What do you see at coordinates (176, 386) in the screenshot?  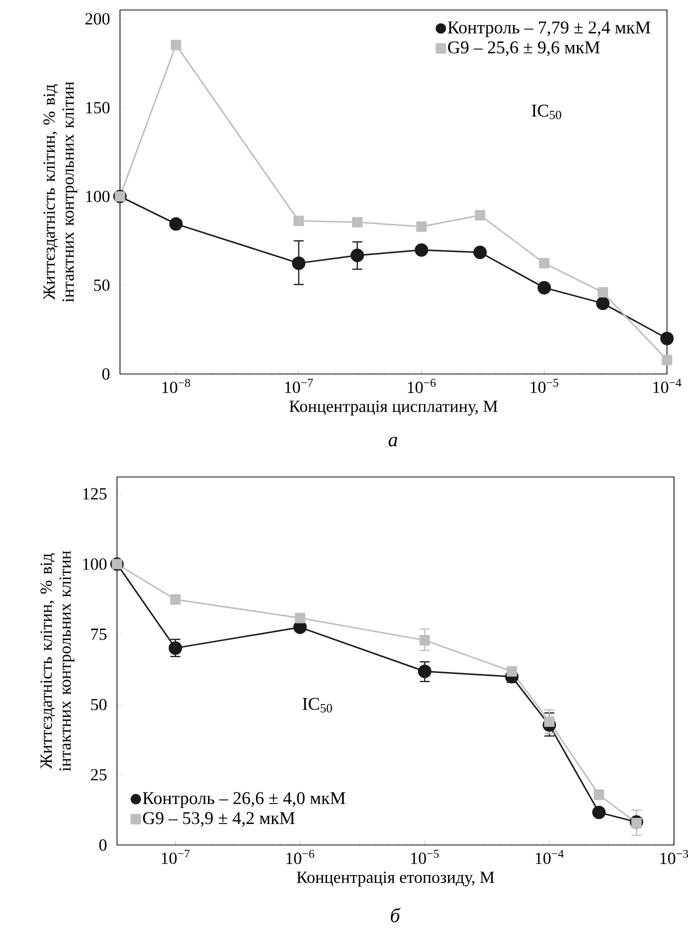 I see `x-tick-label: 10$^{−8}$` at bounding box center [176, 386].